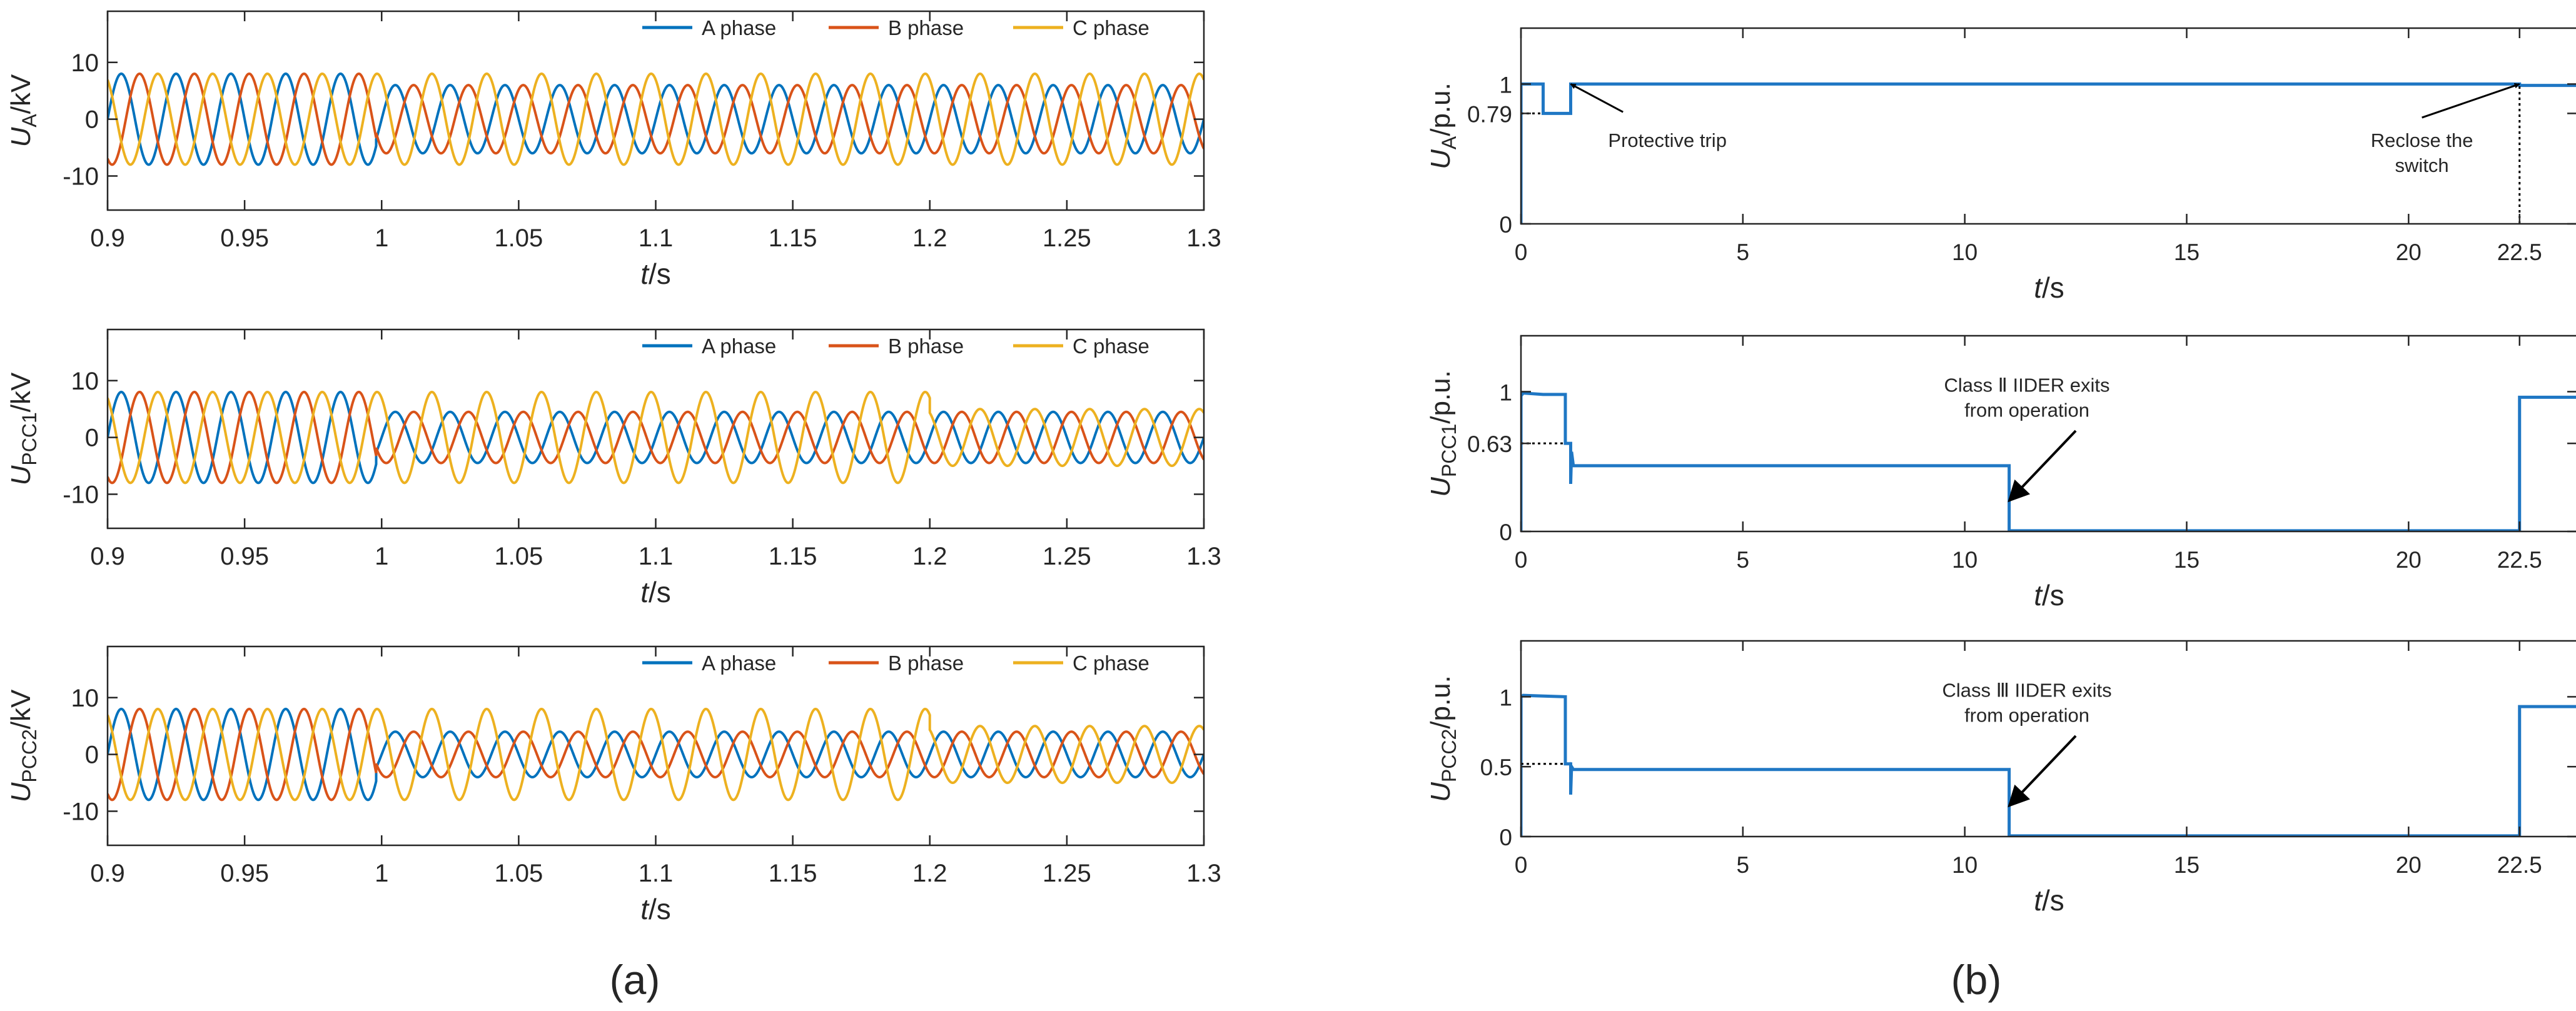 The width and height of the screenshot is (2576, 1011). I want to click on annotation: Protective trip, so click(1649, 117).